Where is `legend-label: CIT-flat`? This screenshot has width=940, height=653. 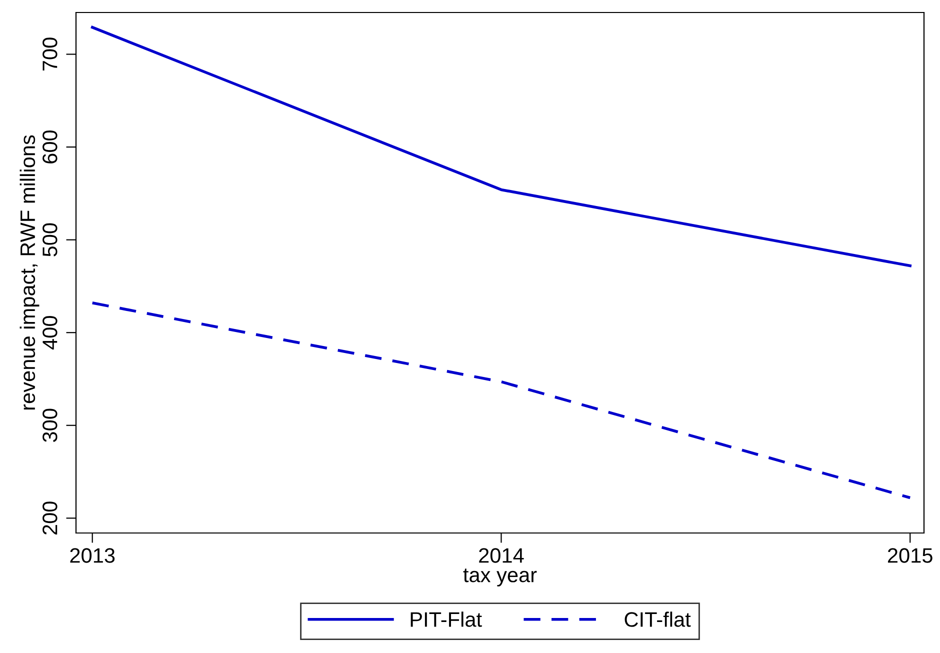 legend-label: CIT-flat is located at coordinates (657, 619).